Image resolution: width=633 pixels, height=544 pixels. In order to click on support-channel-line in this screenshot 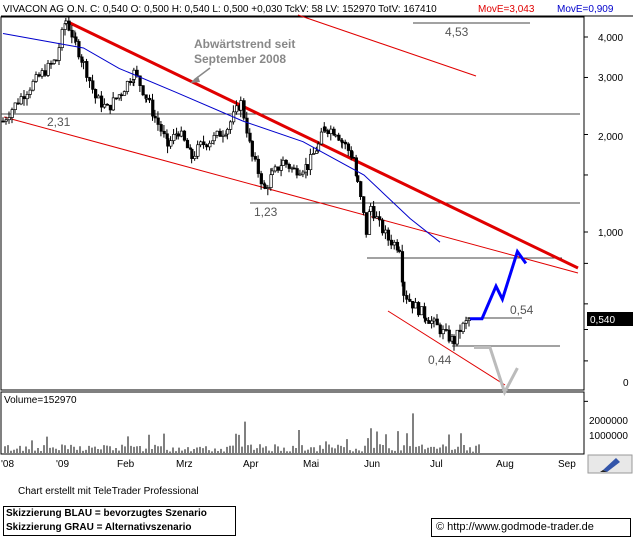, I will do `click(446, 348)`.